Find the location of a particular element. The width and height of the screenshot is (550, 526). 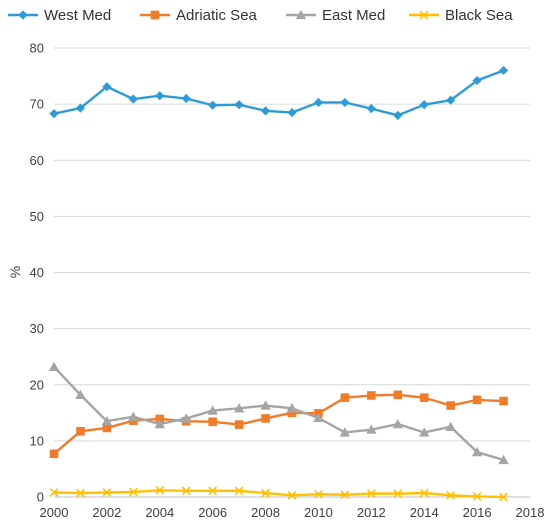

series-west-med is located at coordinates (279, 92).